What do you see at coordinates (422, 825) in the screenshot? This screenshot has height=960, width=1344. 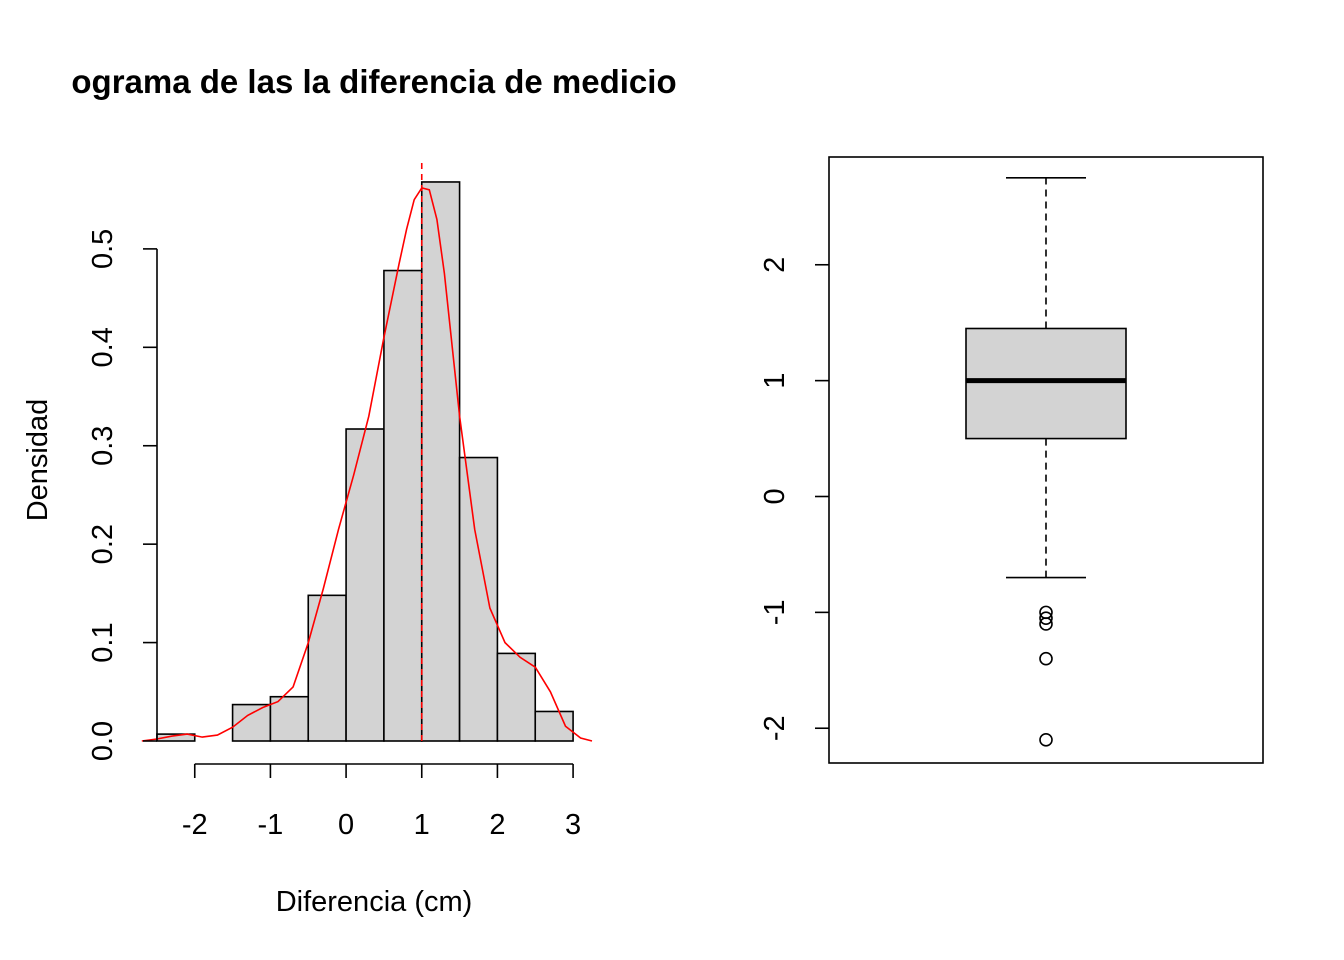 I see `x-tick-label: 1` at bounding box center [422, 825].